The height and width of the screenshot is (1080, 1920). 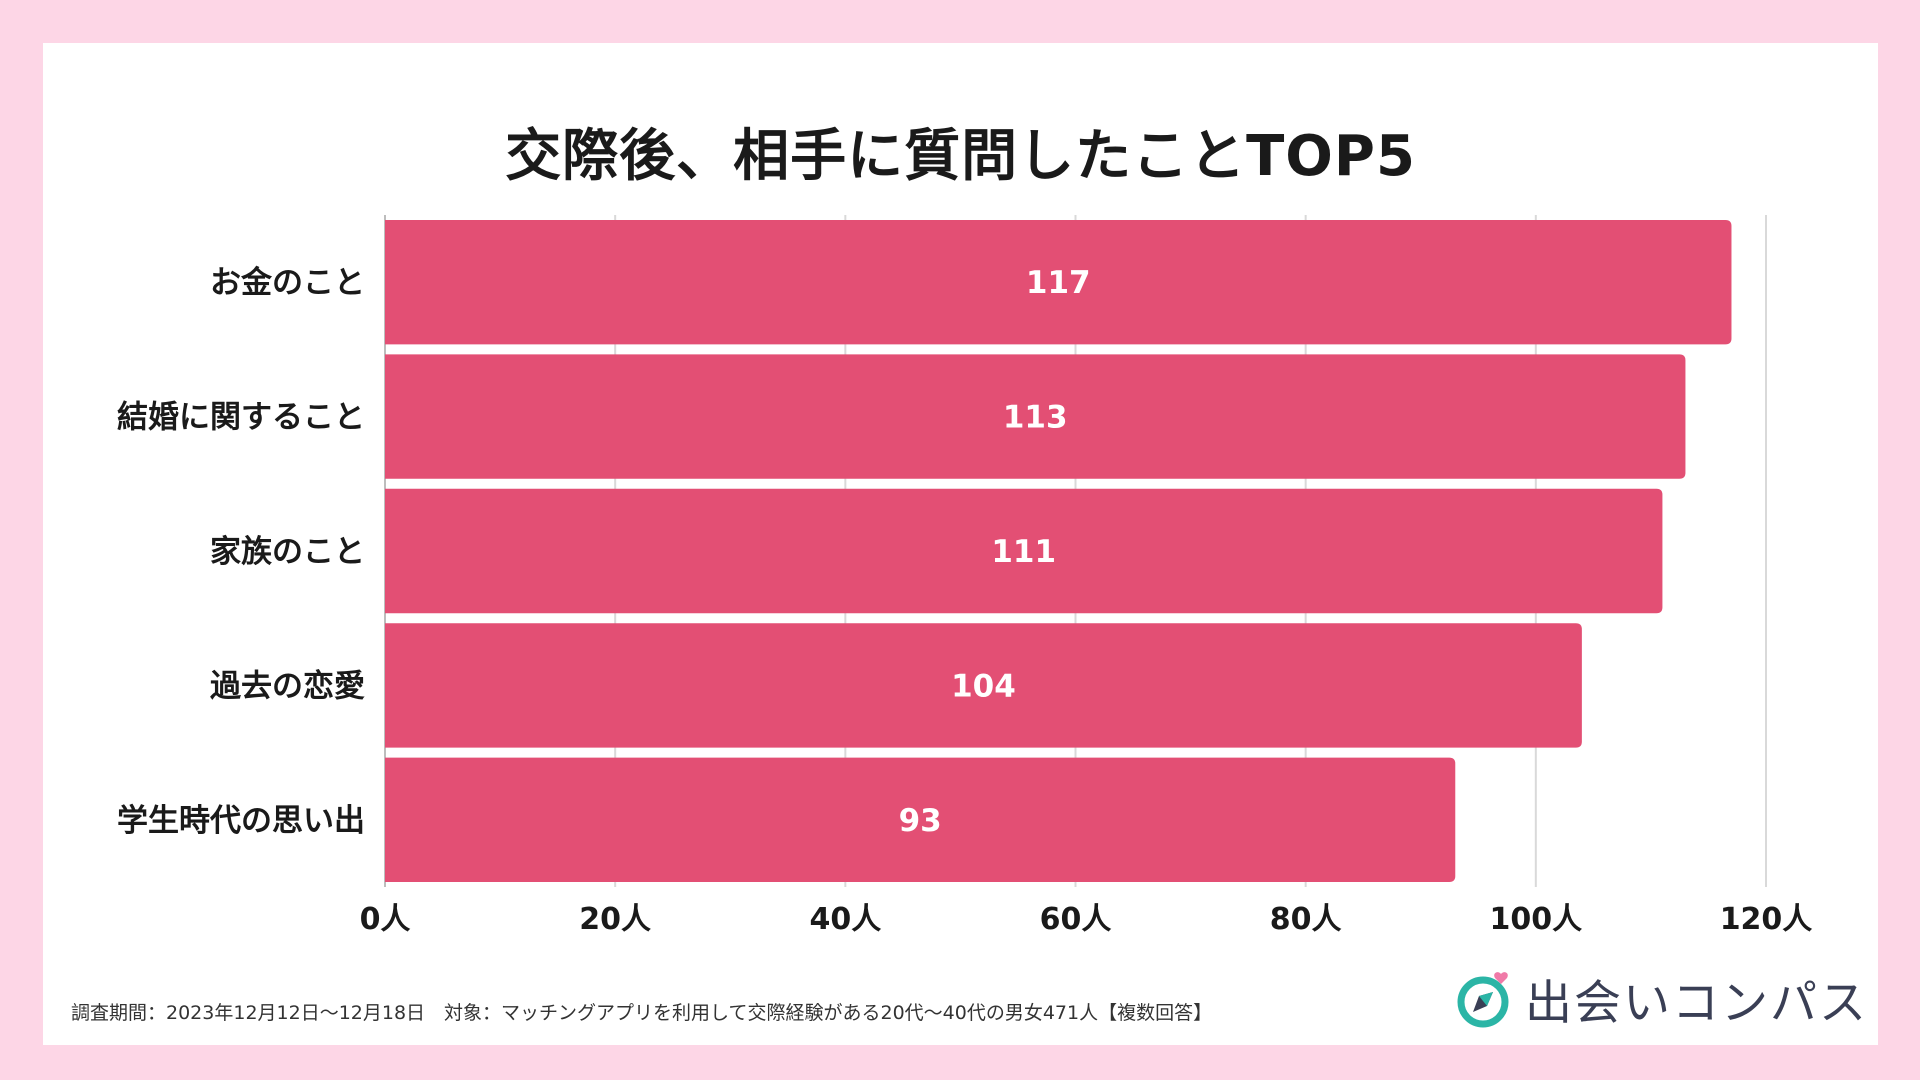 I want to click on bar-value-label: 117, so click(x=1058, y=283).